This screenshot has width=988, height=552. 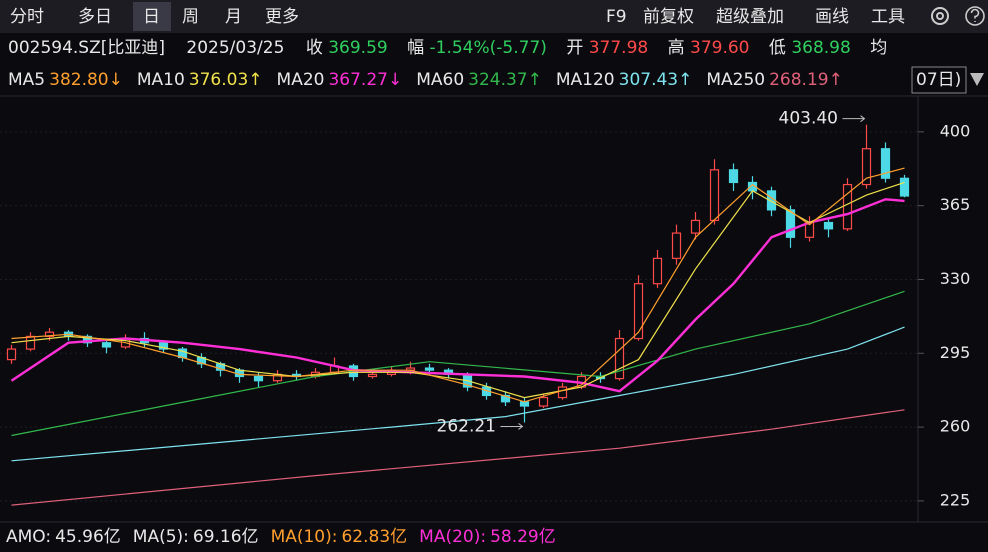 What do you see at coordinates (719, 48) in the screenshot?
I see `high: 379.60` at bounding box center [719, 48].